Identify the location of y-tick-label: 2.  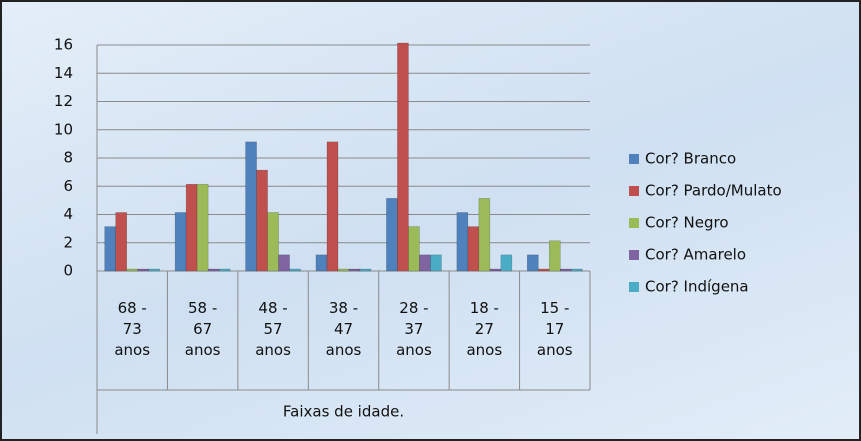
(68, 242).